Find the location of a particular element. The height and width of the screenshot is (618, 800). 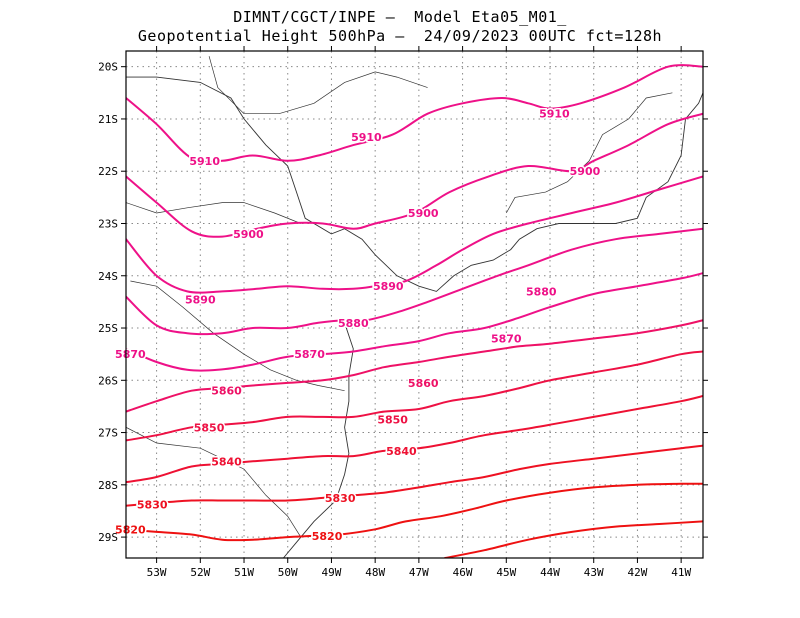

x-tick-label-47W: 47W is located at coordinates (419, 572).